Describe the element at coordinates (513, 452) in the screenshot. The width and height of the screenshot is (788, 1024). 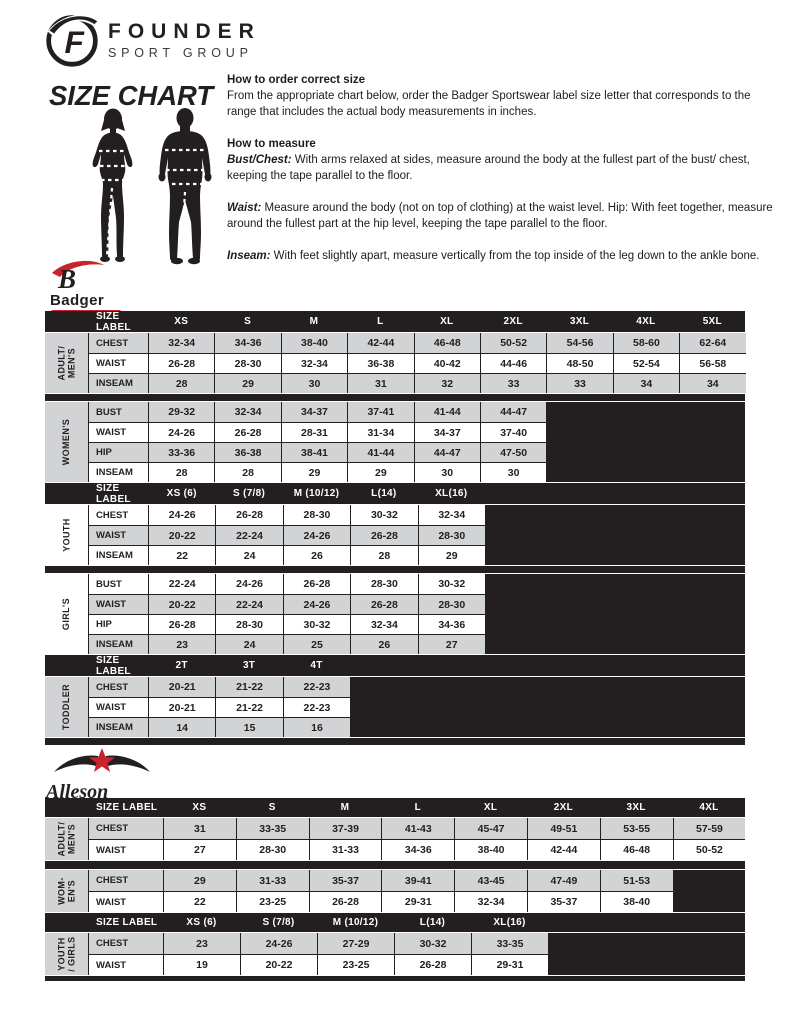
I see `value-cell: 47-50` at that location.